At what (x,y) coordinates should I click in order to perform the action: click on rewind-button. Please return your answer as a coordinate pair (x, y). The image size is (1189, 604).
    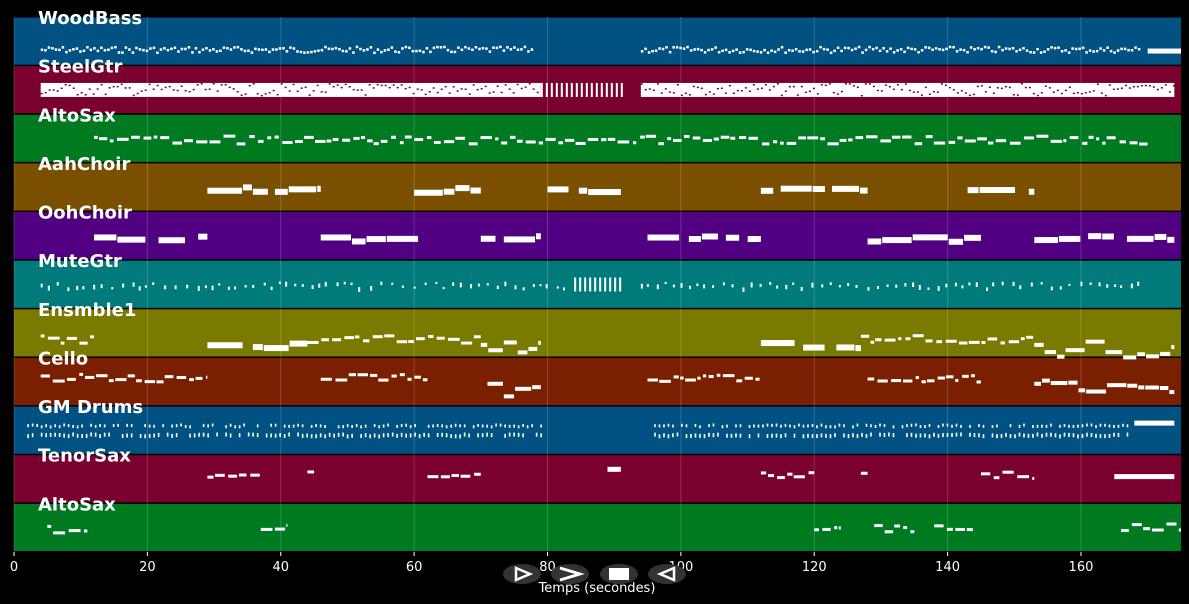
    Looking at the image, I should click on (667, 574).